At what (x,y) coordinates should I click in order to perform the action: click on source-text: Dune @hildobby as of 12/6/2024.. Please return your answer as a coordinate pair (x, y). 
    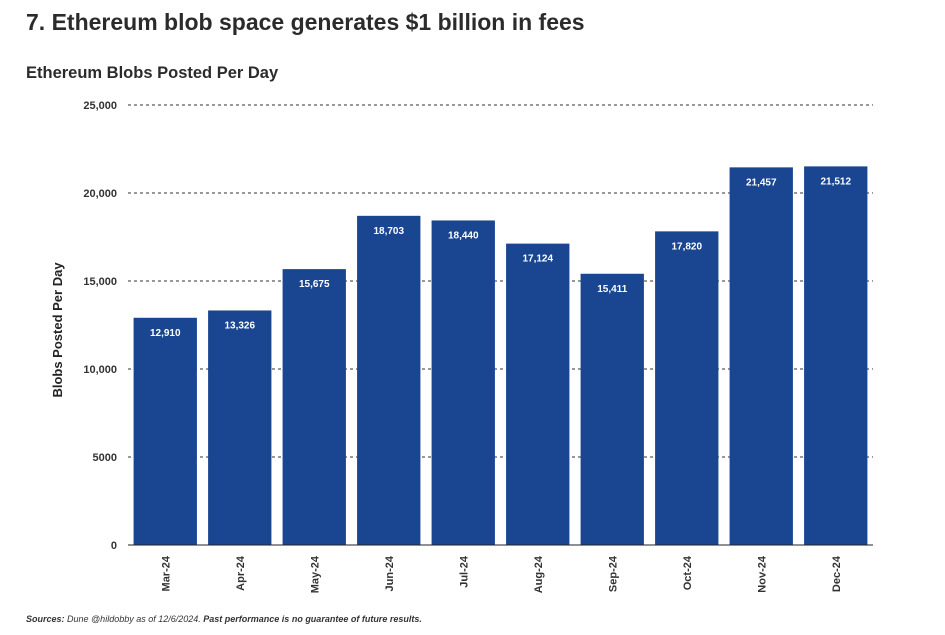
    Looking at the image, I should click on (134, 619).